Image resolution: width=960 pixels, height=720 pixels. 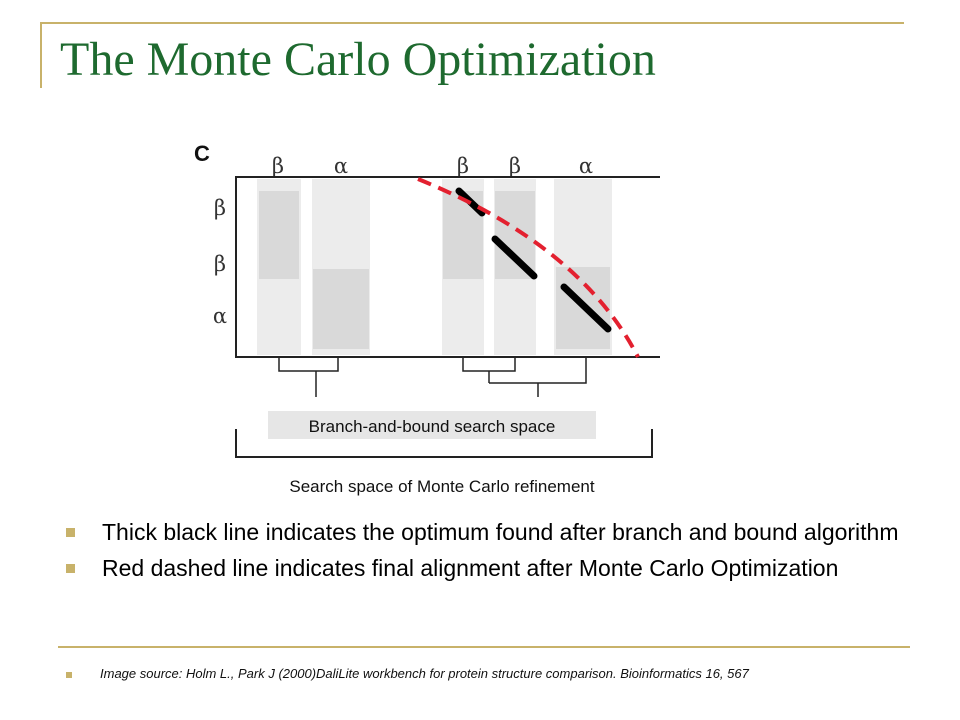 I want to click on inner-bracket-label: Branch-and-bound search space, so click(x=432, y=426).